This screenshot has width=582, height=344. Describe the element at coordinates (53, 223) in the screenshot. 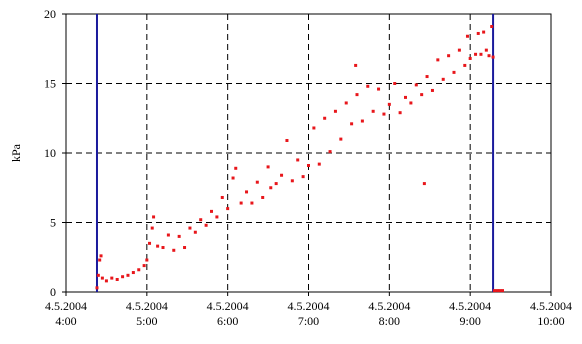

I see `y-tick-label: 5` at that location.